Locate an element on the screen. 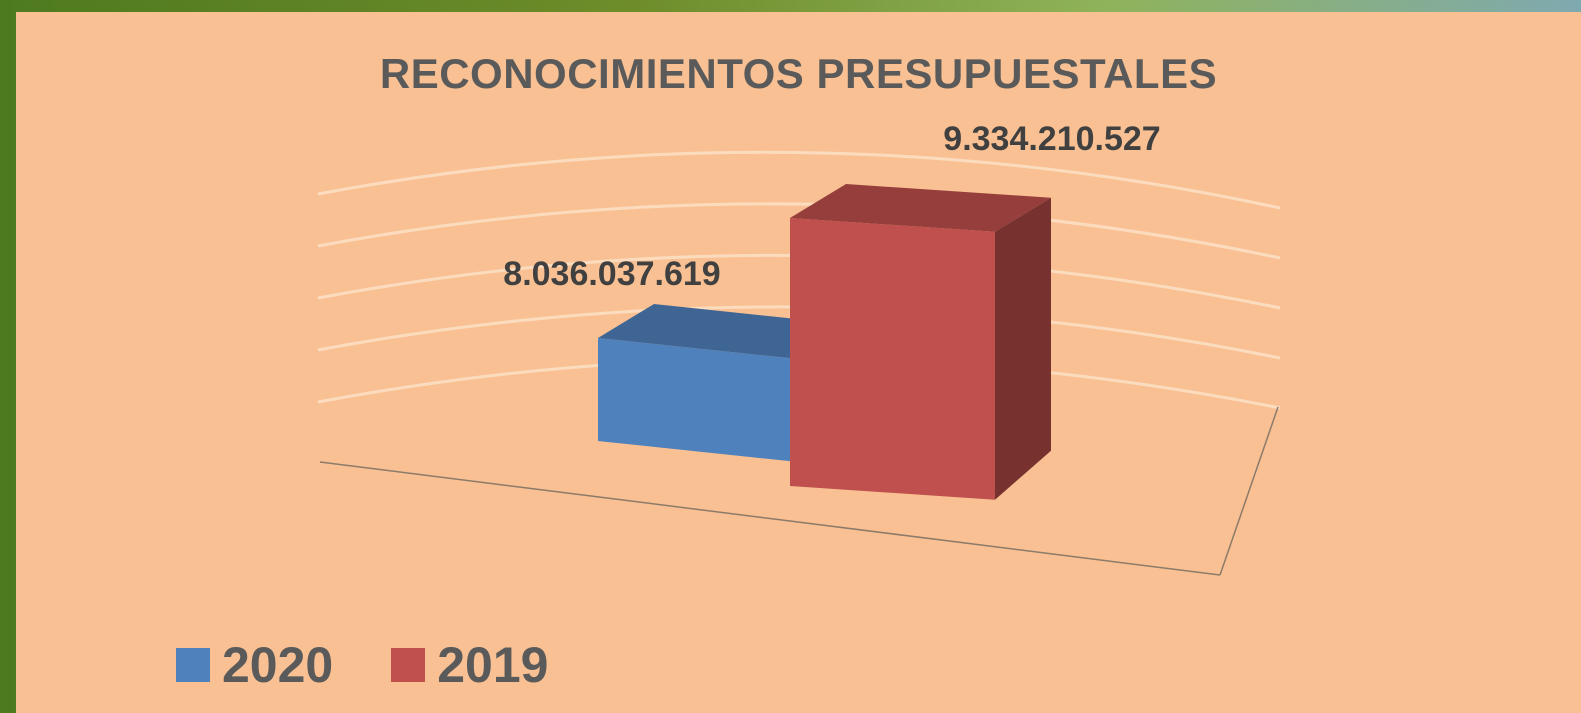 Image resolution: width=1581 pixels, height=713 pixels. legend-swatch-2020 is located at coordinates (193, 665).